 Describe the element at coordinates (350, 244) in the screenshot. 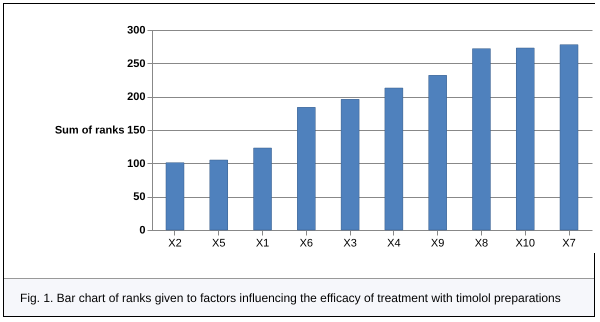

I see `x-tick-label: X3` at that location.